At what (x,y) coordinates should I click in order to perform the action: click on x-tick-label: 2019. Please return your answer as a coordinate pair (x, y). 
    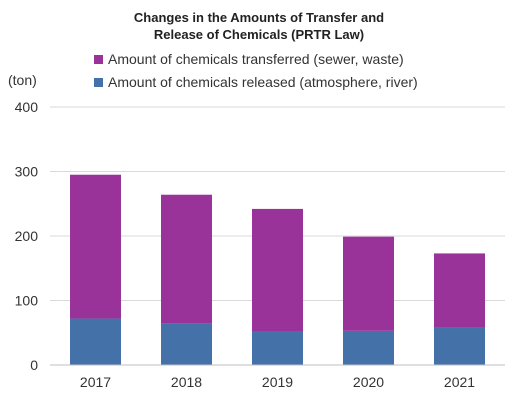
    Looking at the image, I should click on (277, 382).